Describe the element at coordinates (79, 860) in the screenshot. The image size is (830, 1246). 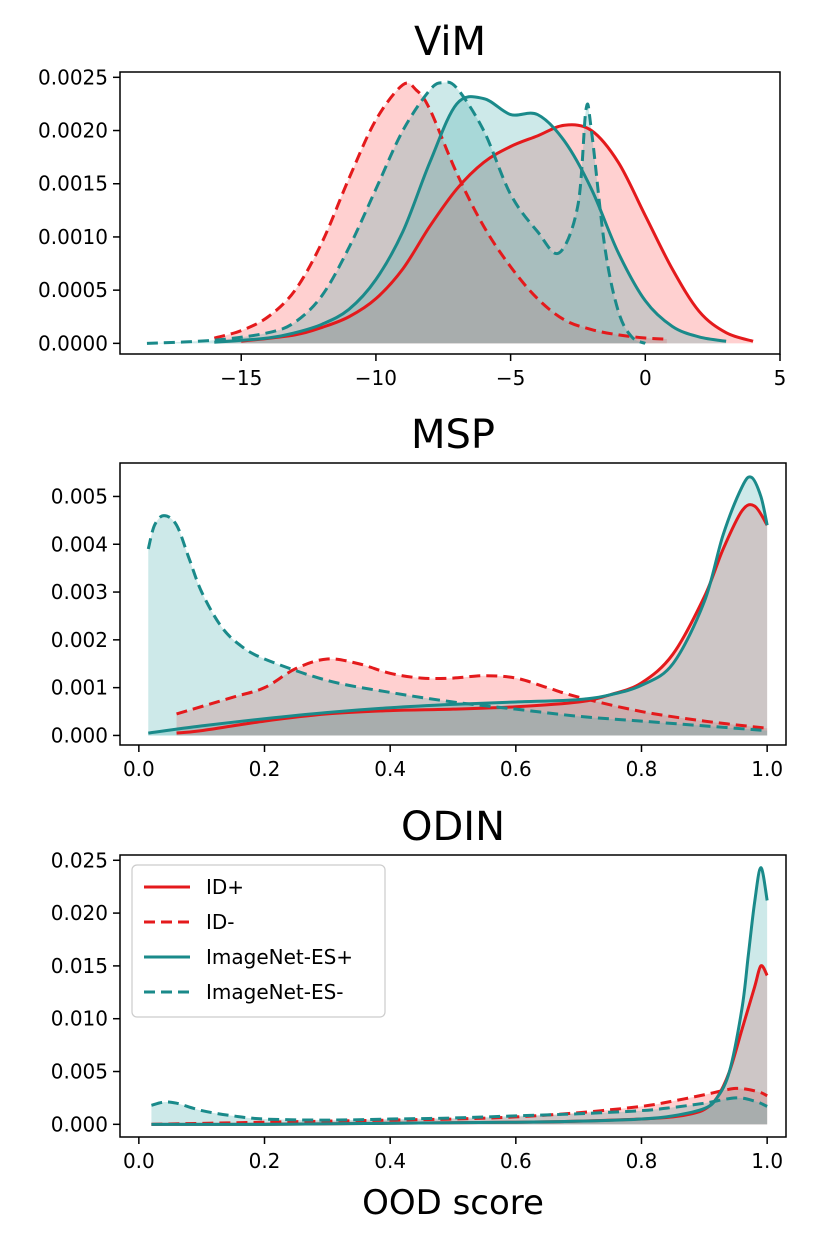
I see `odin-ytick-label: 0.025` at that location.